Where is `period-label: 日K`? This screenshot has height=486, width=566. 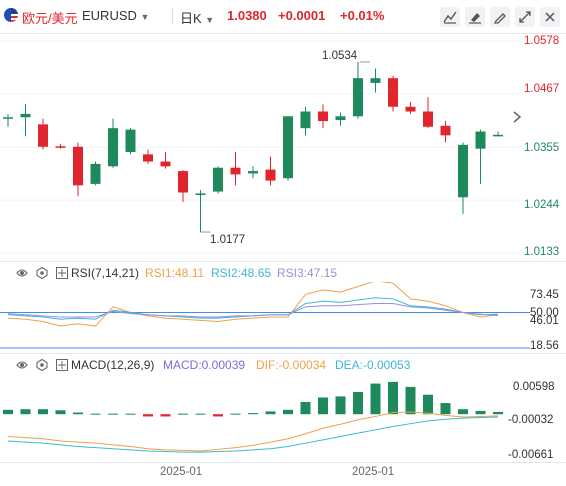
period-label: 日K is located at coordinates (191, 18).